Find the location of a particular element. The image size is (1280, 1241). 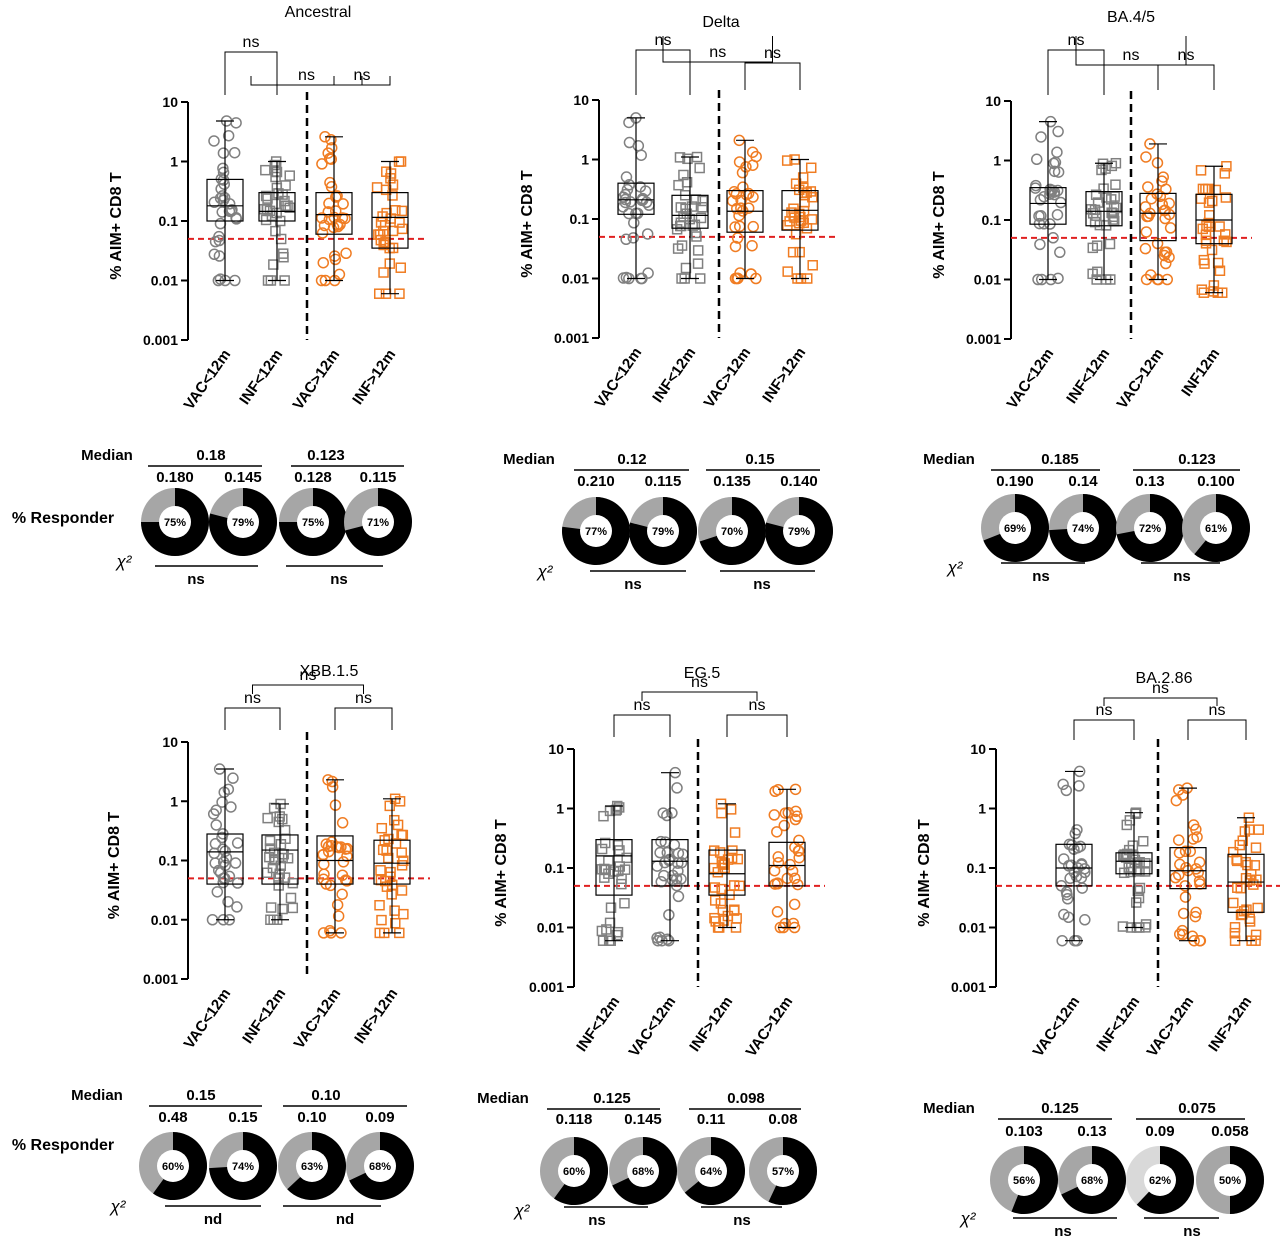

responder-percent: 75% is located at coordinates (175, 523).